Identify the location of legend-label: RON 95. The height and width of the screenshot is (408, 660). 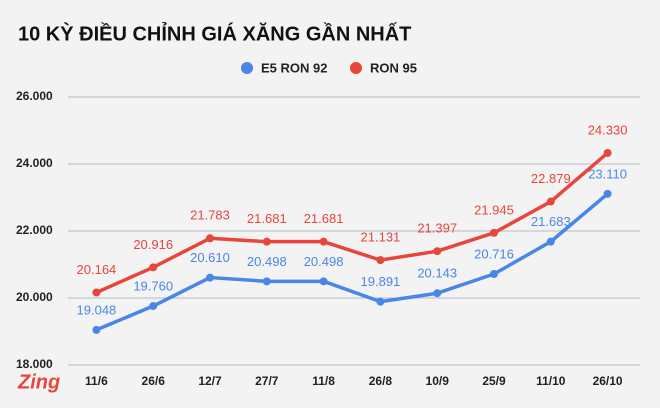
(393, 67).